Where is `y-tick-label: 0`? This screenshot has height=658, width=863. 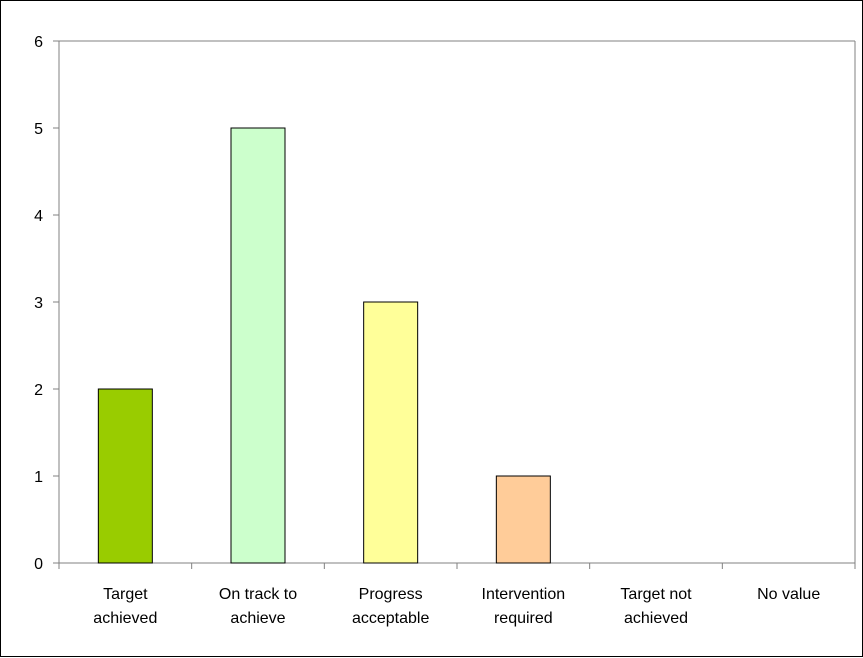 y-tick-label: 0 is located at coordinates (38, 564).